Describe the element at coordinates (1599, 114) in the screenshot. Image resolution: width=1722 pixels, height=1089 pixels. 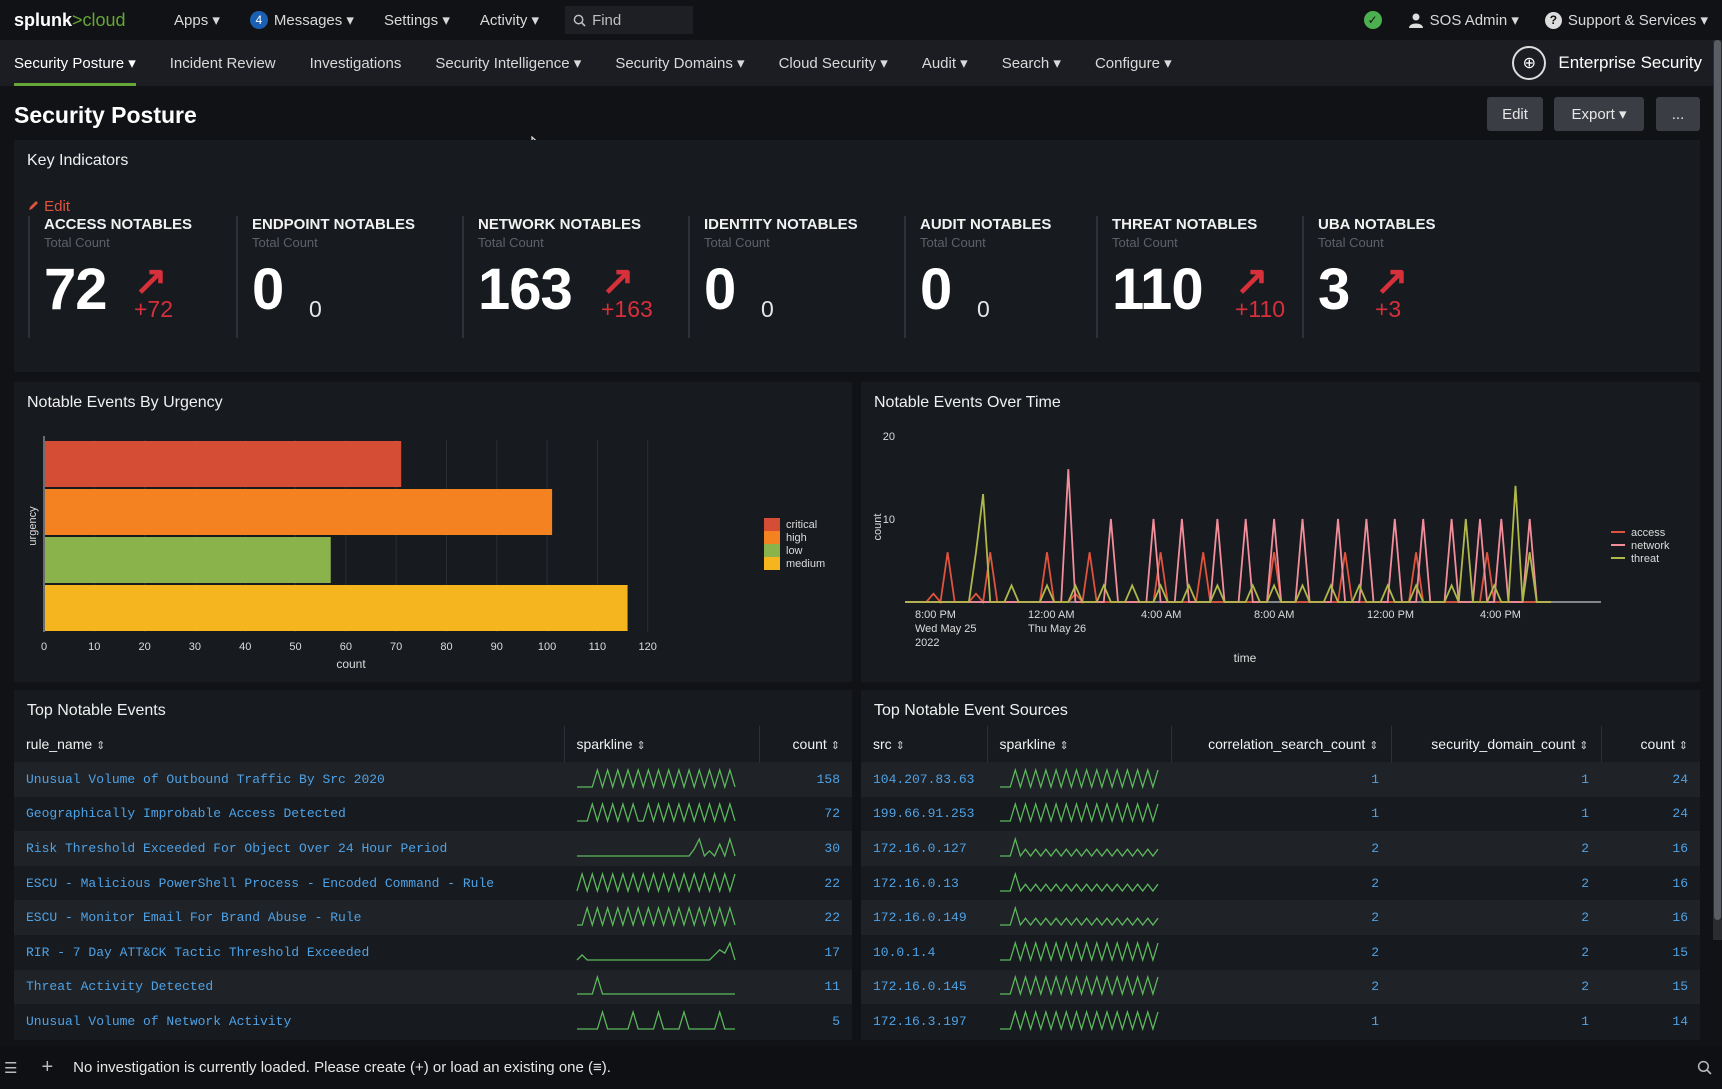
I see `export-button: Export ▾` at that location.